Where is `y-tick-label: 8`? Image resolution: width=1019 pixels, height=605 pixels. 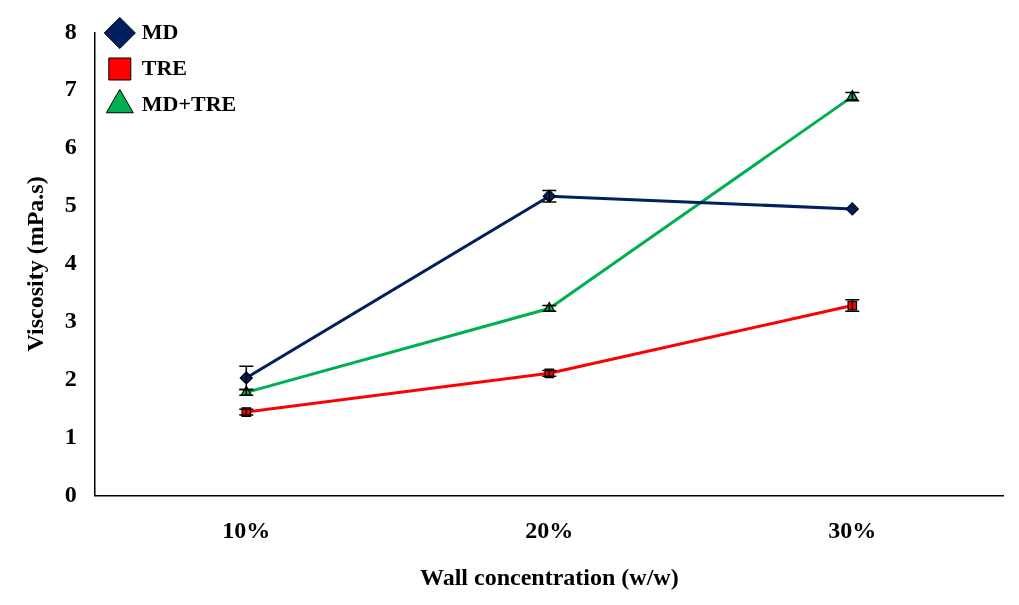
y-tick-label: 8 is located at coordinates (70, 30).